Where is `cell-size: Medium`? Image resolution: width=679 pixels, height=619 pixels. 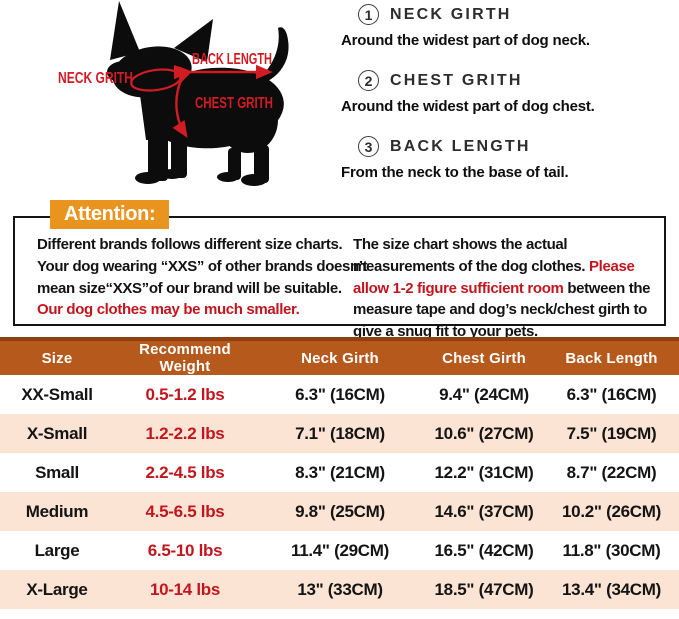
cell-size: Medium is located at coordinates (57, 511).